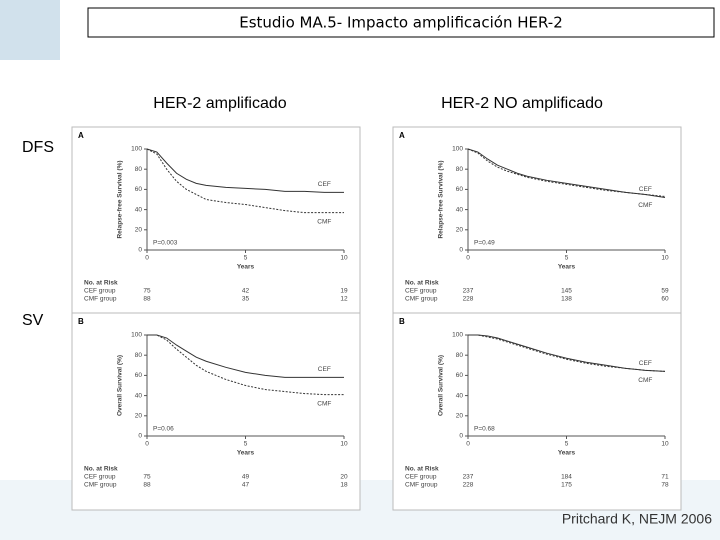 The image size is (720, 540). I want to click on column-label: HER-2 amplificado, so click(219, 103).